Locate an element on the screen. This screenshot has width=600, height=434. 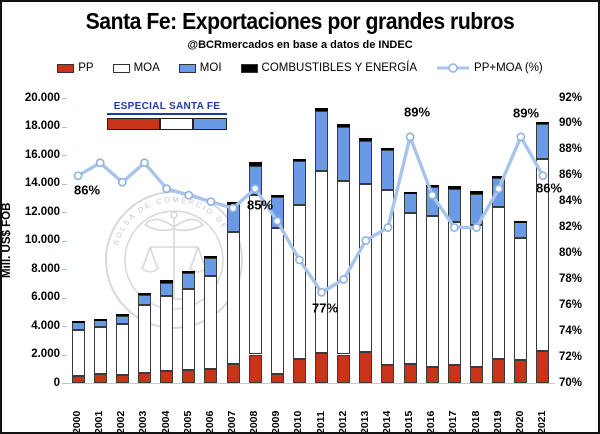
x-tick-label: 2003 is located at coordinates (143, 422).